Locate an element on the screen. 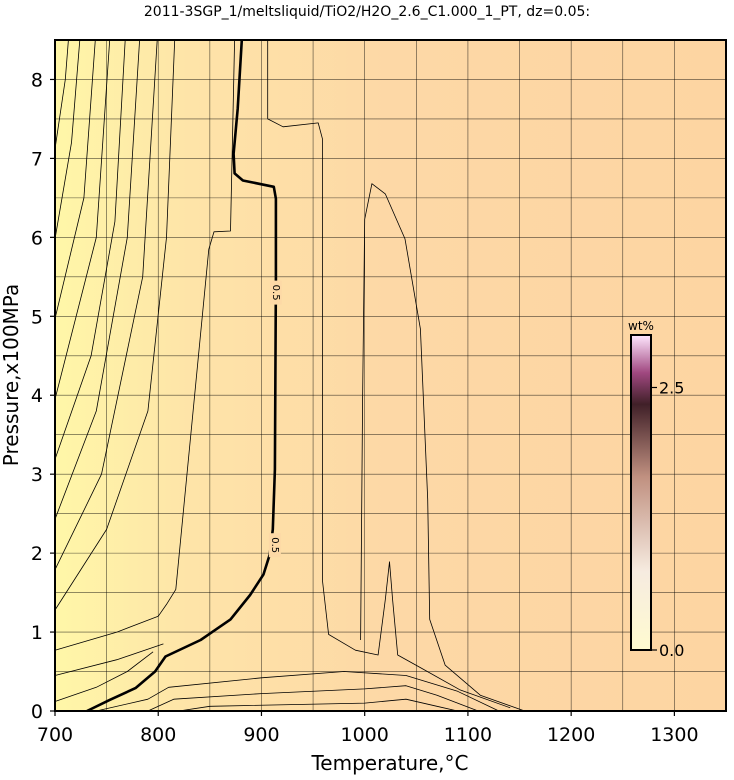 This screenshot has height=780, width=734. y-tick-label: 7 is located at coordinates (37, 159).